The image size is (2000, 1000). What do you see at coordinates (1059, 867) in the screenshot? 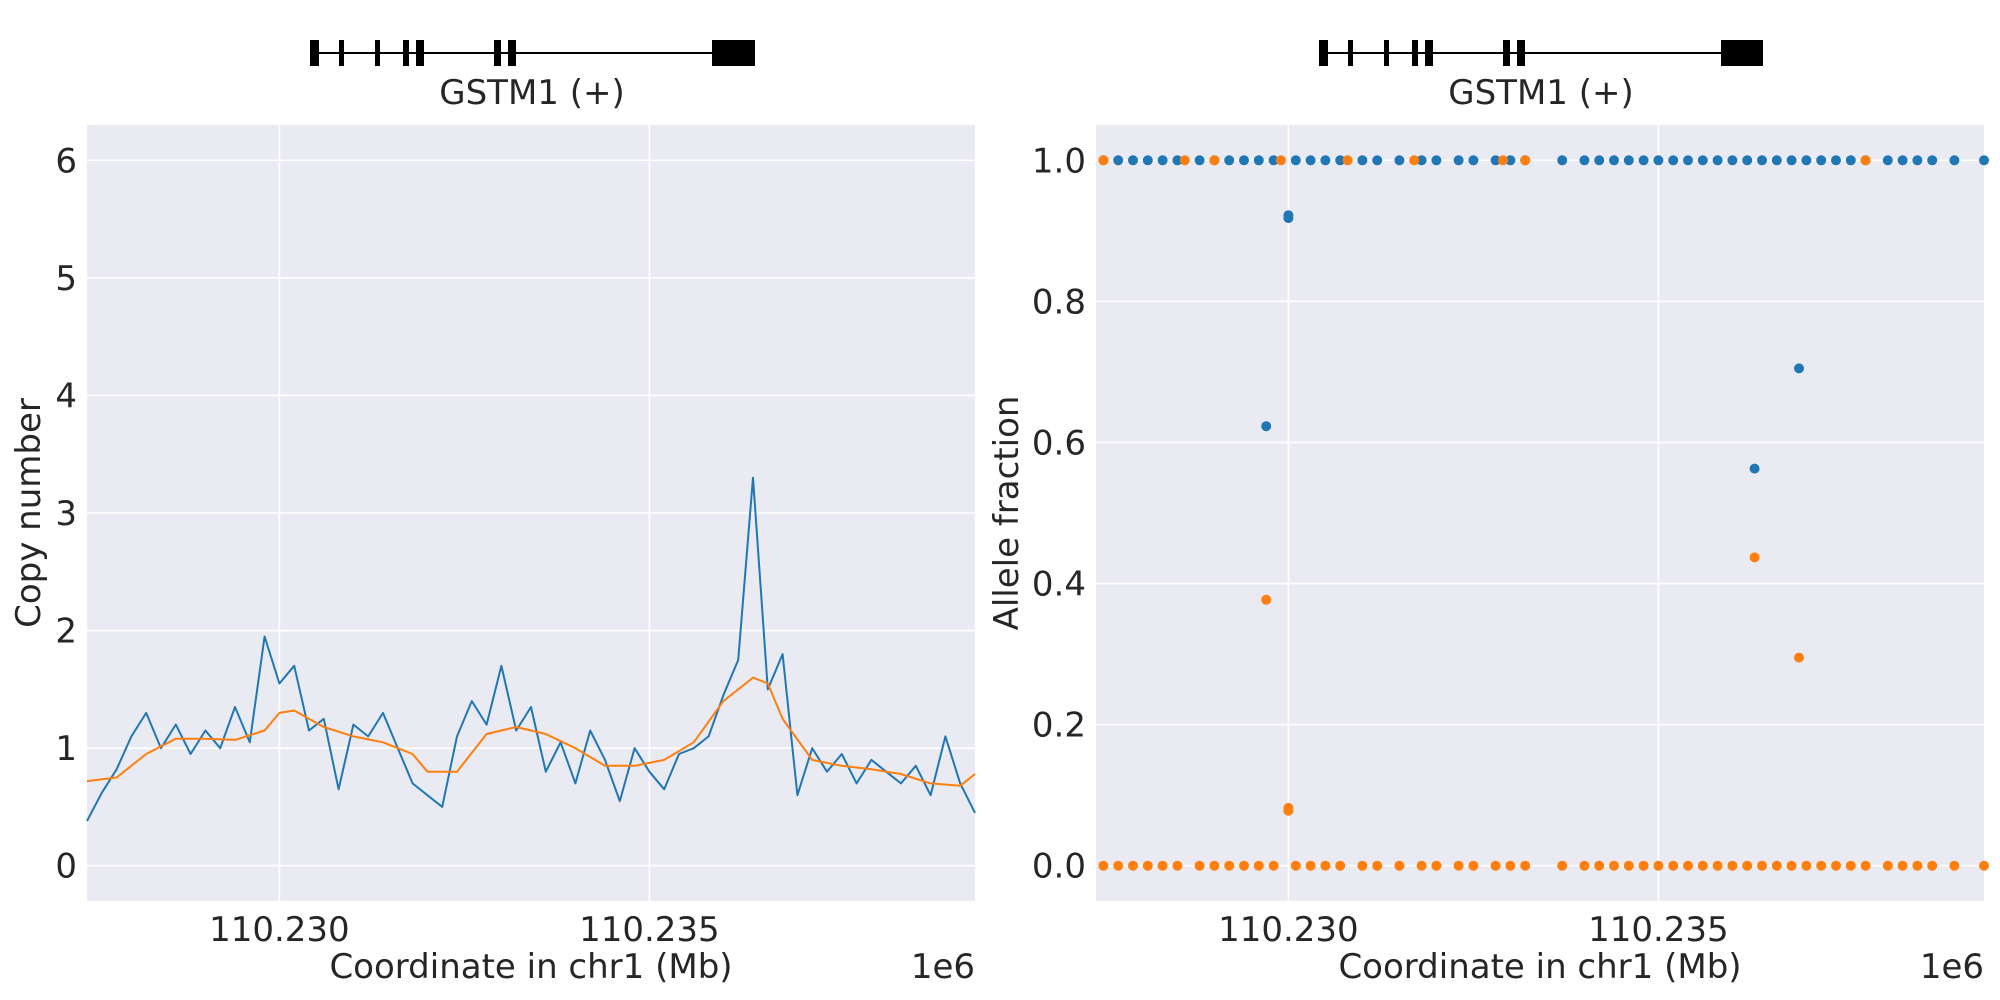
I see `y-tick-label: 0.0` at bounding box center [1059, 867].